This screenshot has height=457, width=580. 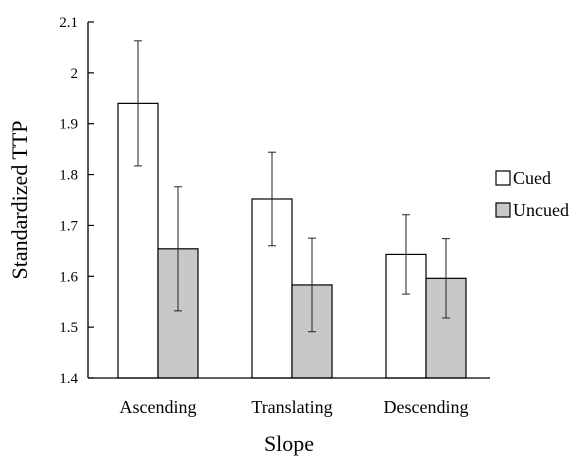 I want to click on legend-item-cued: Cued, so click(x=523, y=178).